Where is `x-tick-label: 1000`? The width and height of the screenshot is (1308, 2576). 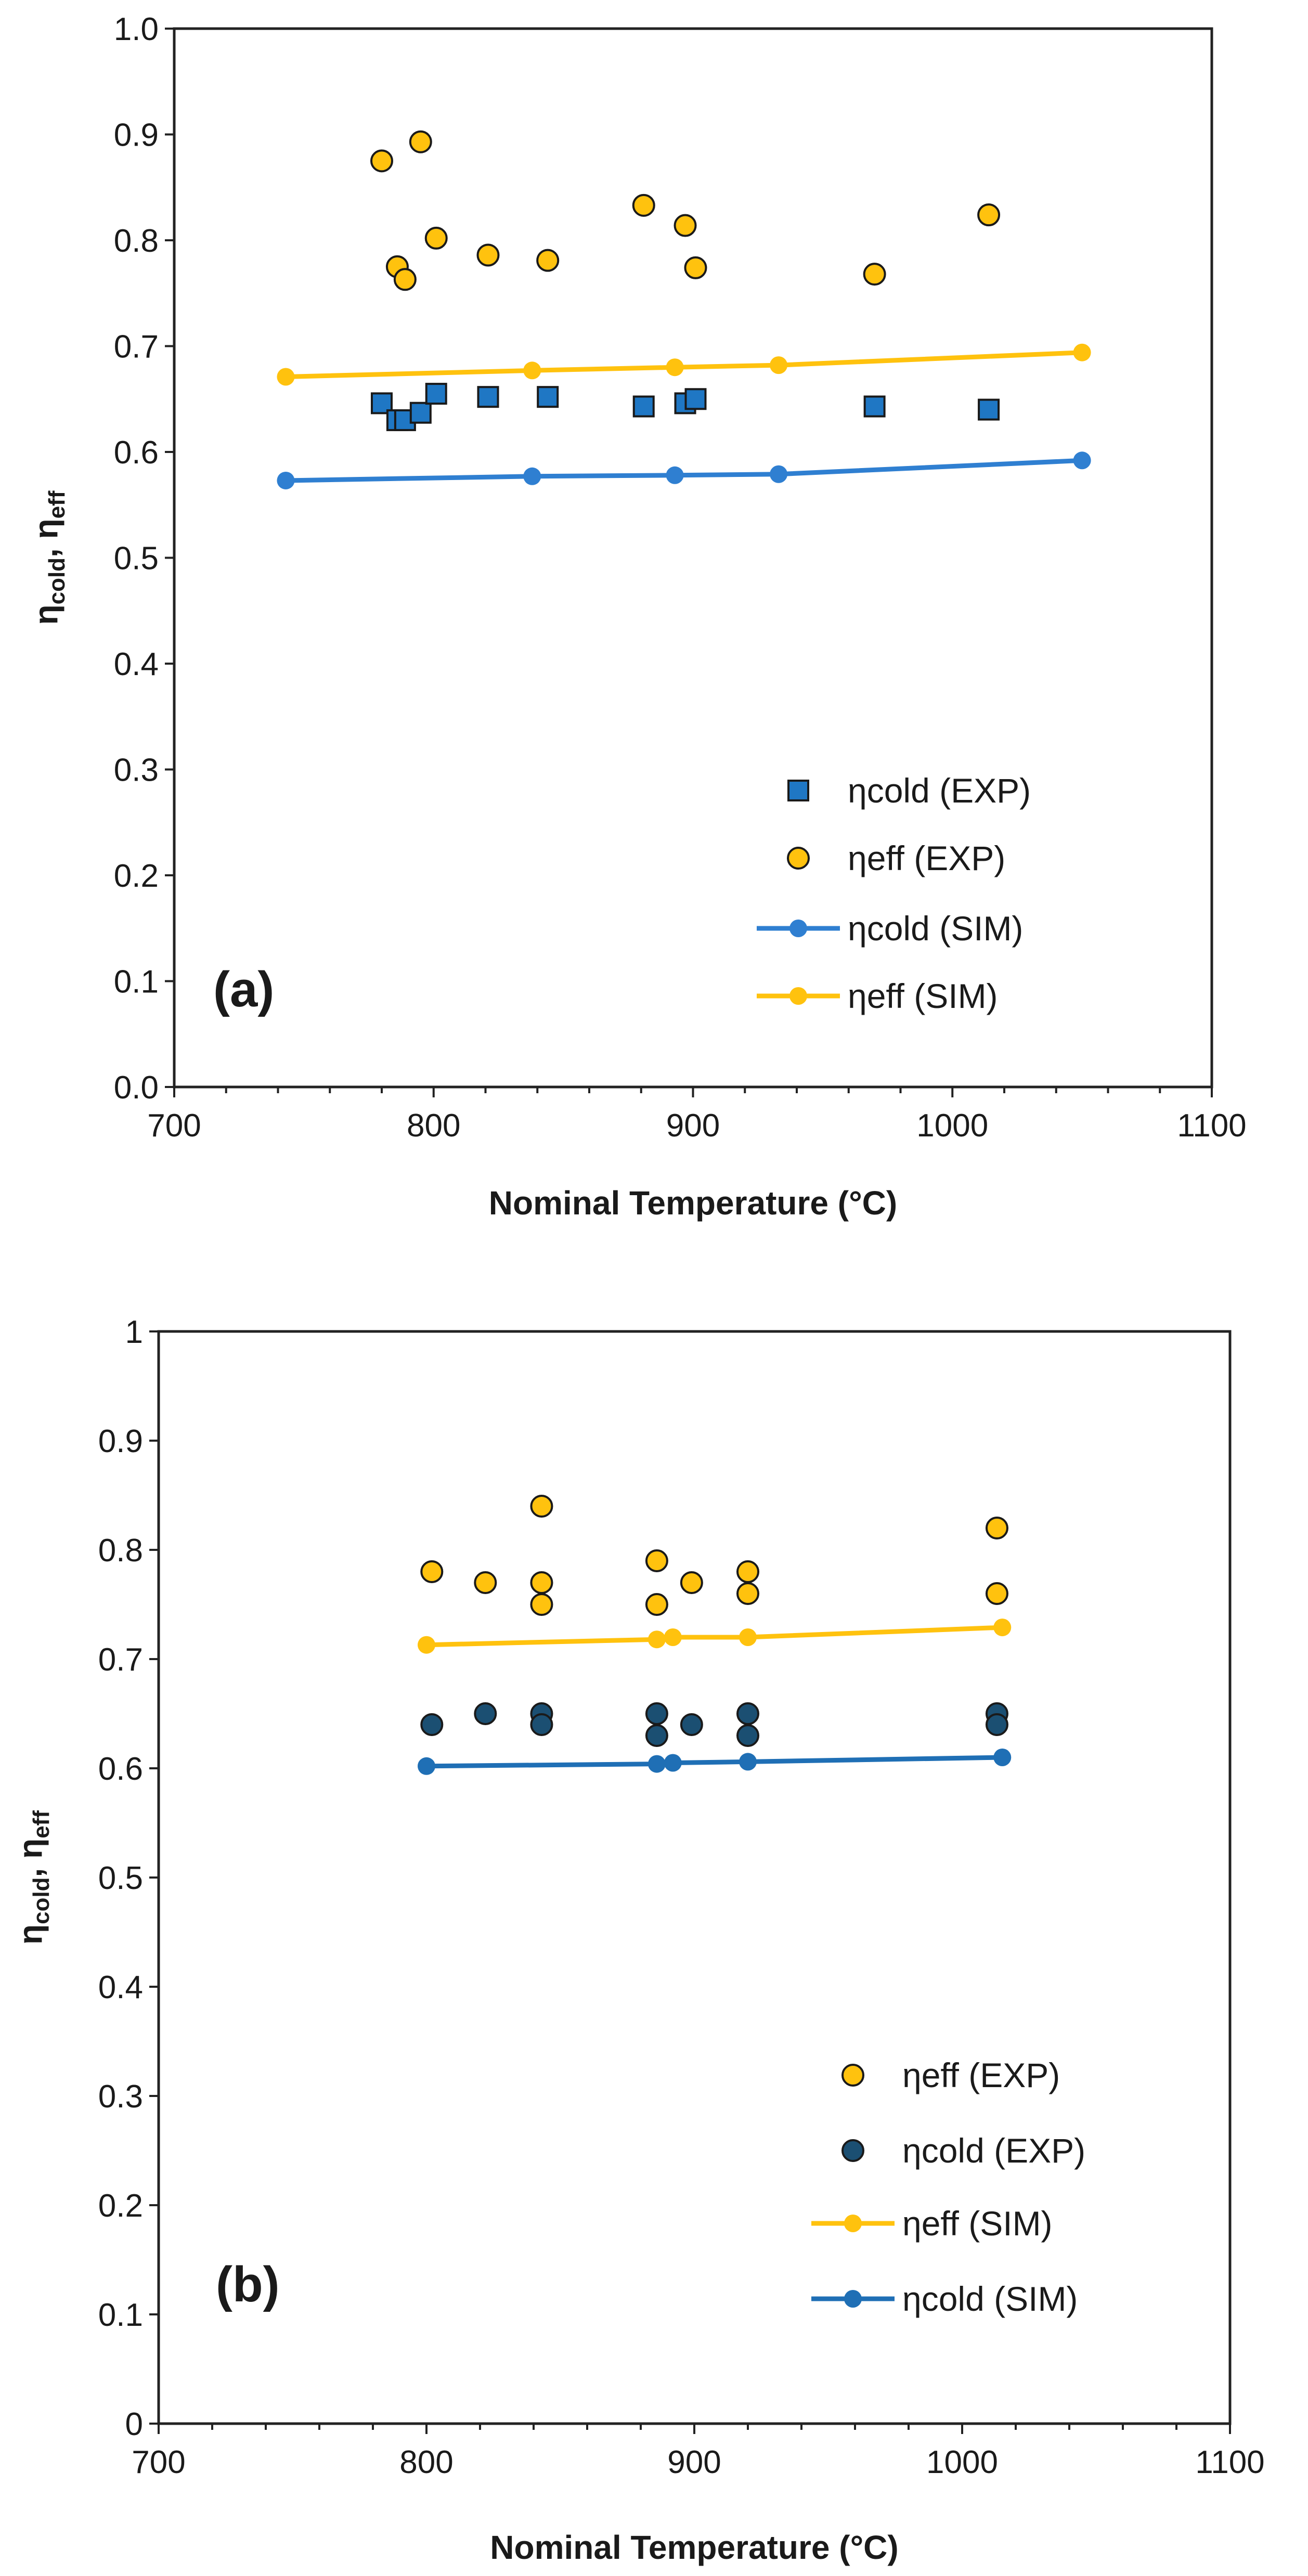 x-tick-label: 1000 is located at coordinates (952, 1126).